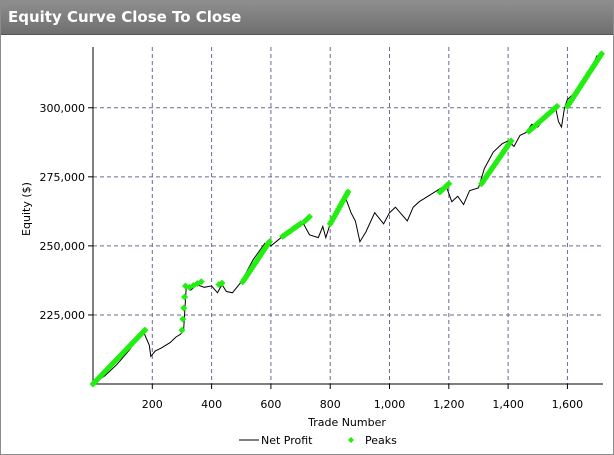 The height and width of the screenshot is (455, 614). What do you see at coordinates (568, 404) in the screenshot?
I see `x-tick-label: 1,600` at bounding box center [568, 404].